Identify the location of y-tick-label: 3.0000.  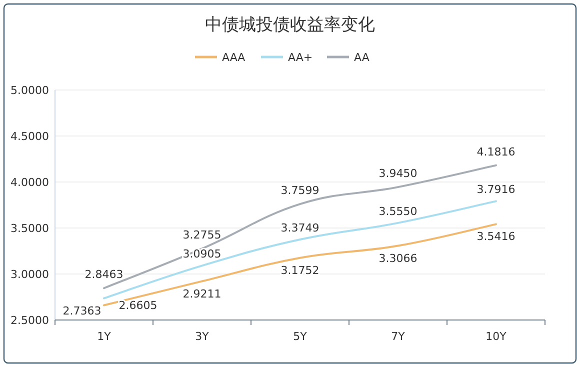
(29, 274).